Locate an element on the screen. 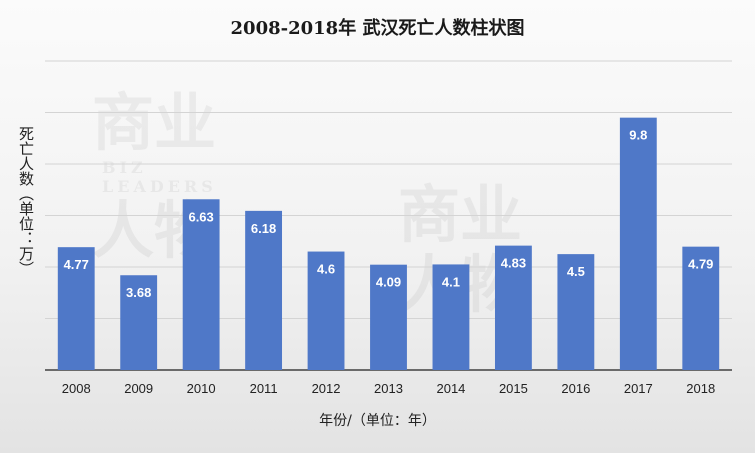  data-label-2012: 4.6 is located at coordinates (326, 269).